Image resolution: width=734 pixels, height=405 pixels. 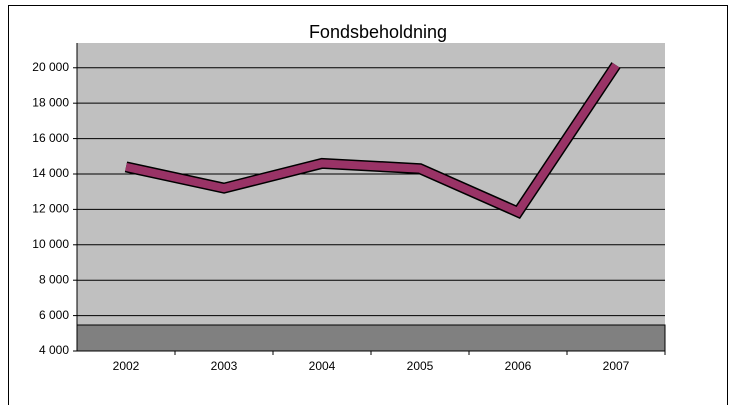 What do you see at coordinates (50, 244) in the screenshot?
I see `y-tick-label: 10 000` at bounding box center [50, 244].